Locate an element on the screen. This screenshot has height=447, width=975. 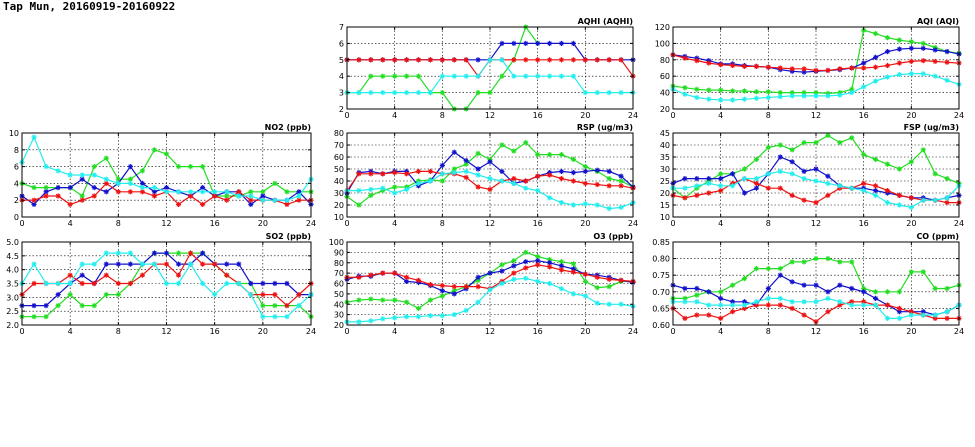
plot-frame is located at coordinates (490, 68).